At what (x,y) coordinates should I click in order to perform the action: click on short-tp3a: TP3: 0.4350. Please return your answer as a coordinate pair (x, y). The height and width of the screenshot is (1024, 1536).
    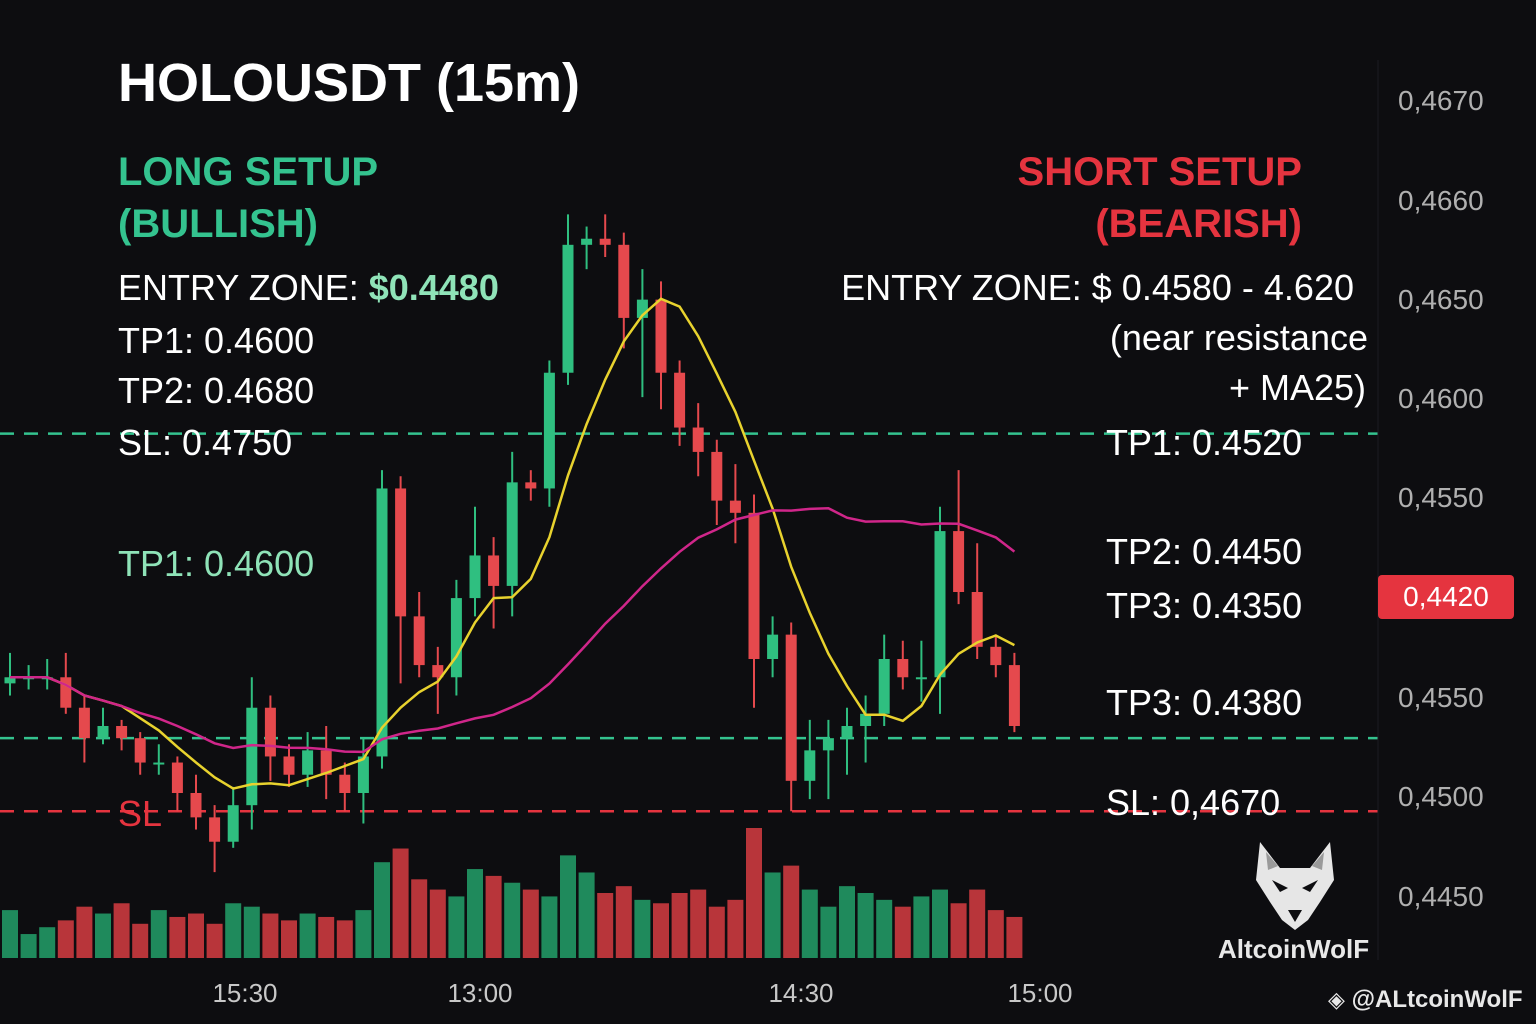
    Looking at the image, I should click on (1204, 605).